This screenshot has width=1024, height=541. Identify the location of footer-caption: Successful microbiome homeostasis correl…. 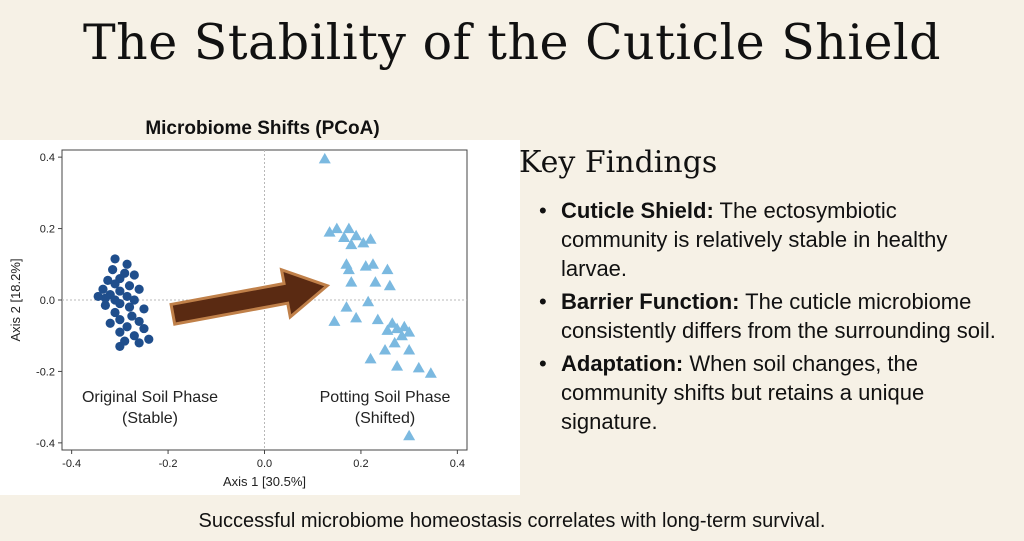
(512, 521).